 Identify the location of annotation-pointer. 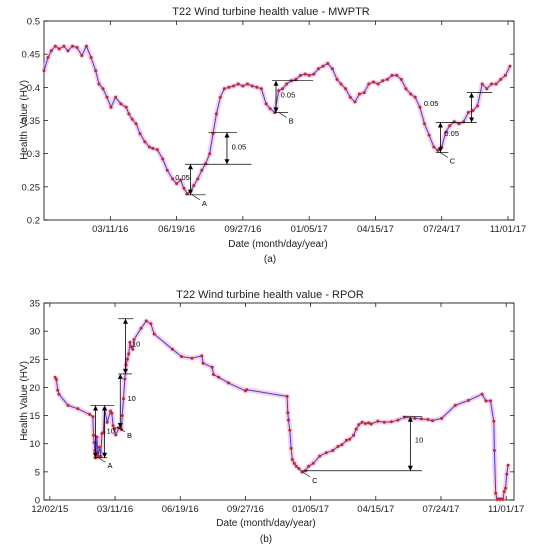
(443, 155).